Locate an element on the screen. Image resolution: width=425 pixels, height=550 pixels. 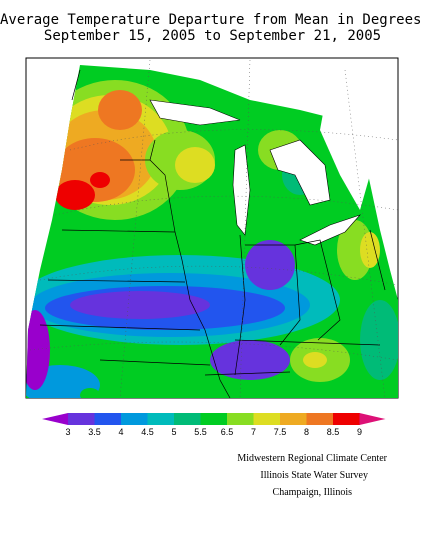
legend-tick-label: 4.5 is located at coordinates (147, 432).